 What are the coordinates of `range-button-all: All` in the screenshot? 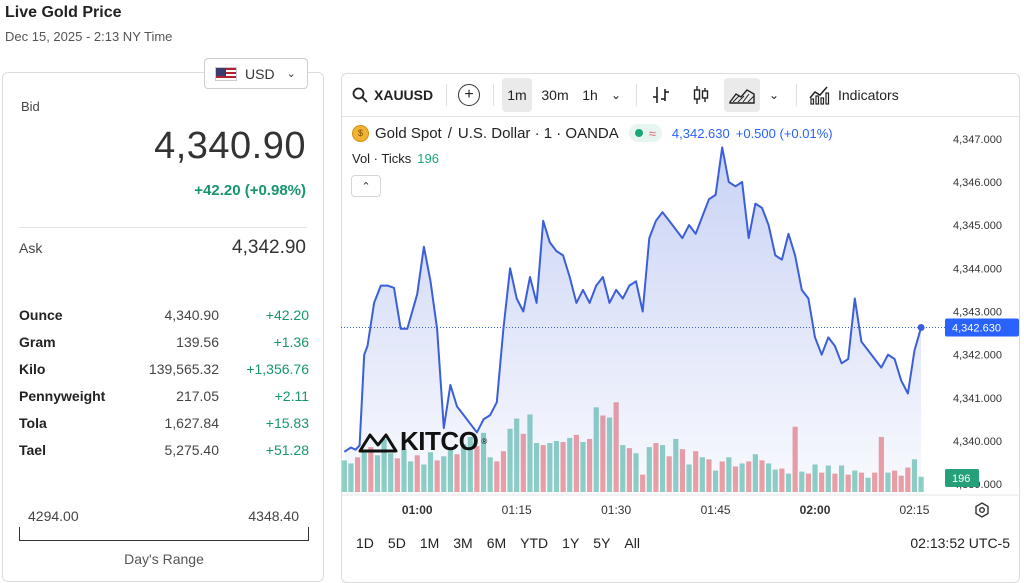 It's located at (632, 543).